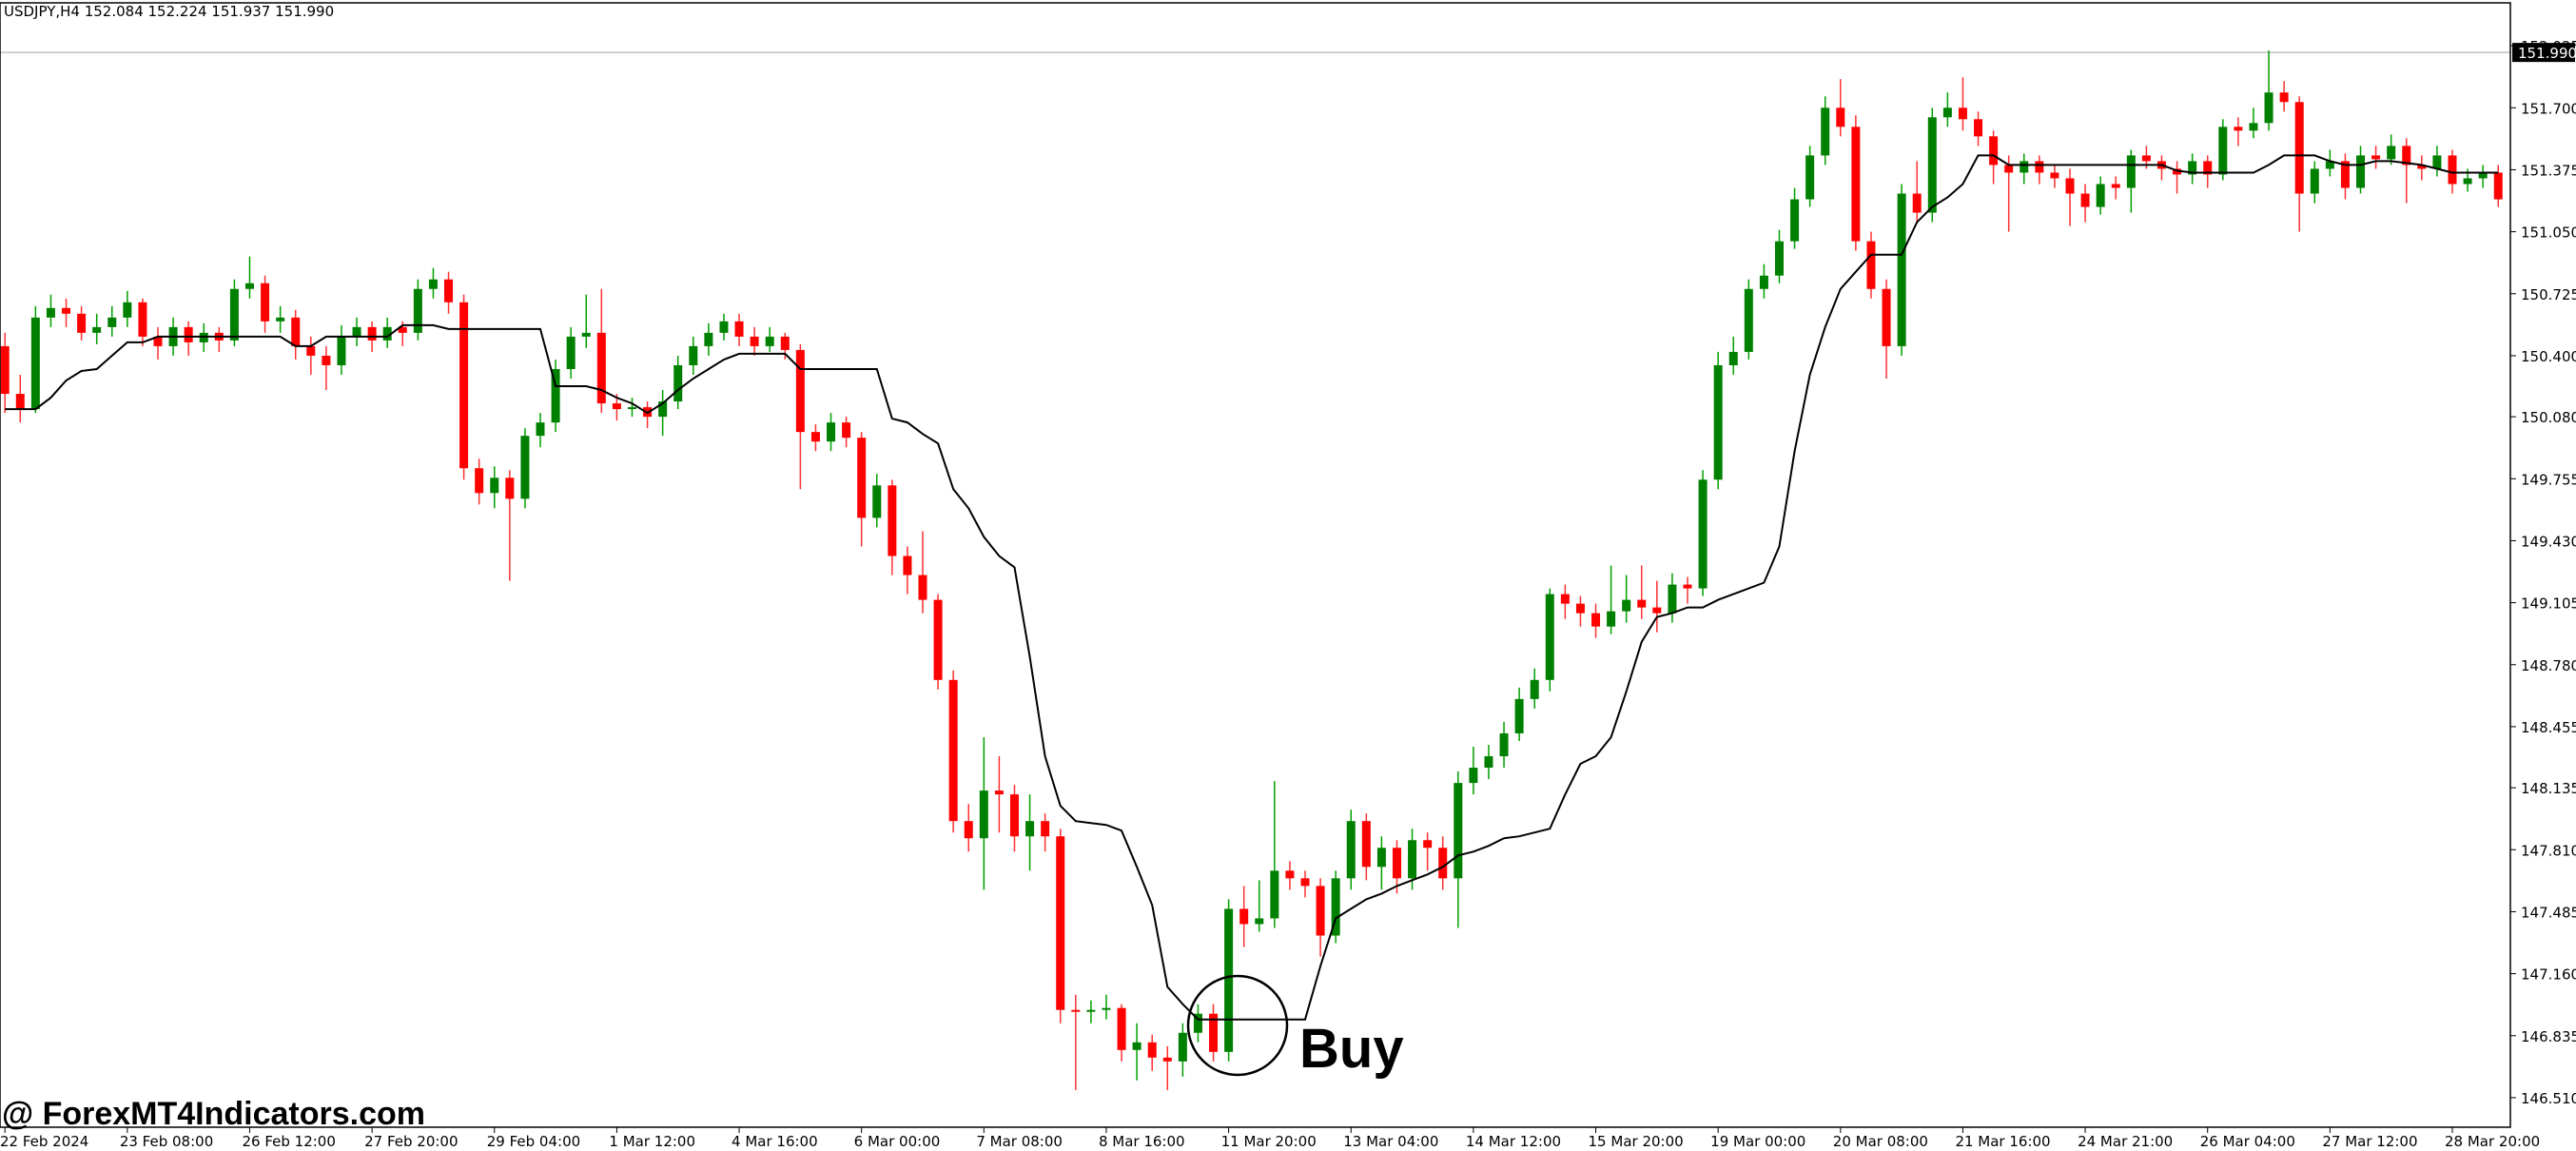 Image resolution: width=2576 pixels, height=1151 pixels. What do you see at coordinates (2549, 541) in the screenshot?
I see `y-tick-label: 149.430` at bounding box center [2549, 541].